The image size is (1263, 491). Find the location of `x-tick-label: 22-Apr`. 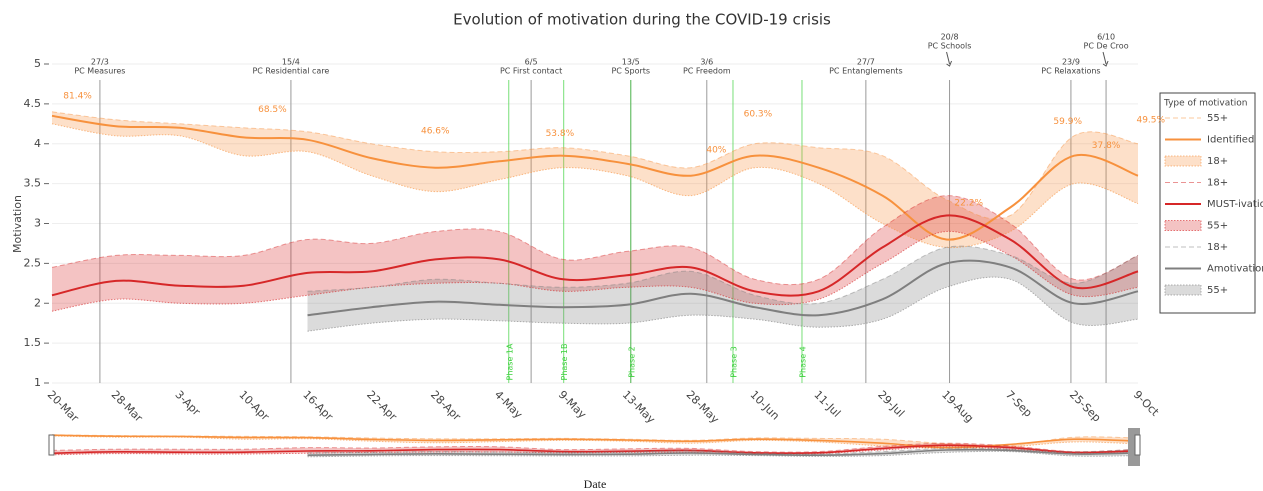

x-tick-label: 22-Apr is located at coordinates (382, 406).